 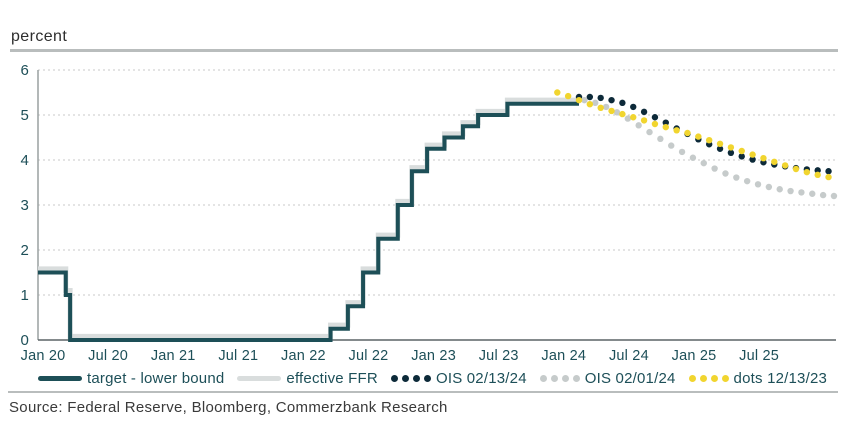 What do you see at coordinates (332, 378) in the screenshot?
I see `legend-label: effective FFR` at bounding box center [332, 378].